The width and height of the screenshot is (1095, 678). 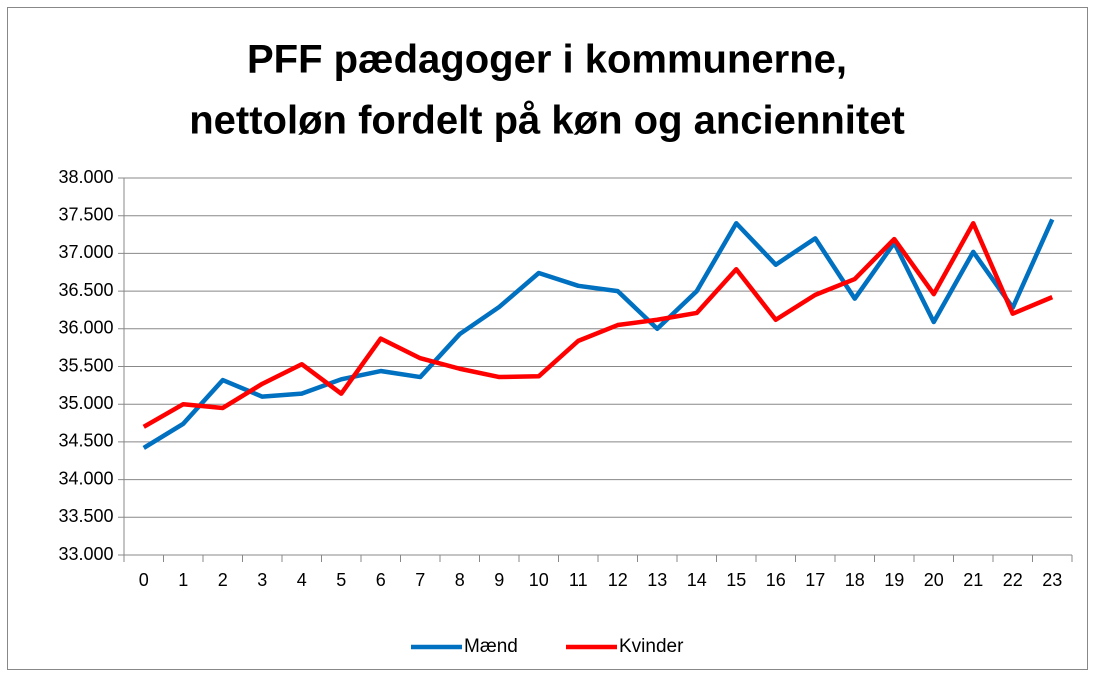 I want to click on x-tick-label: 19, so click(x=894, y=580).